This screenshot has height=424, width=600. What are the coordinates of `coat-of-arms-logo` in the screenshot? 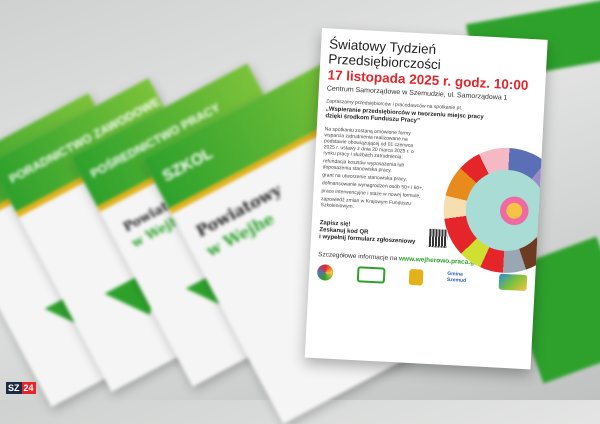 It's located at (416, 277).